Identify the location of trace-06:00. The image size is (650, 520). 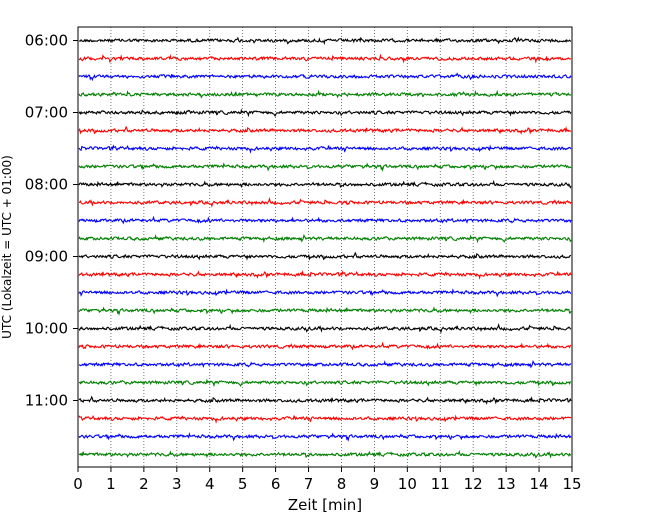
(325, 41).